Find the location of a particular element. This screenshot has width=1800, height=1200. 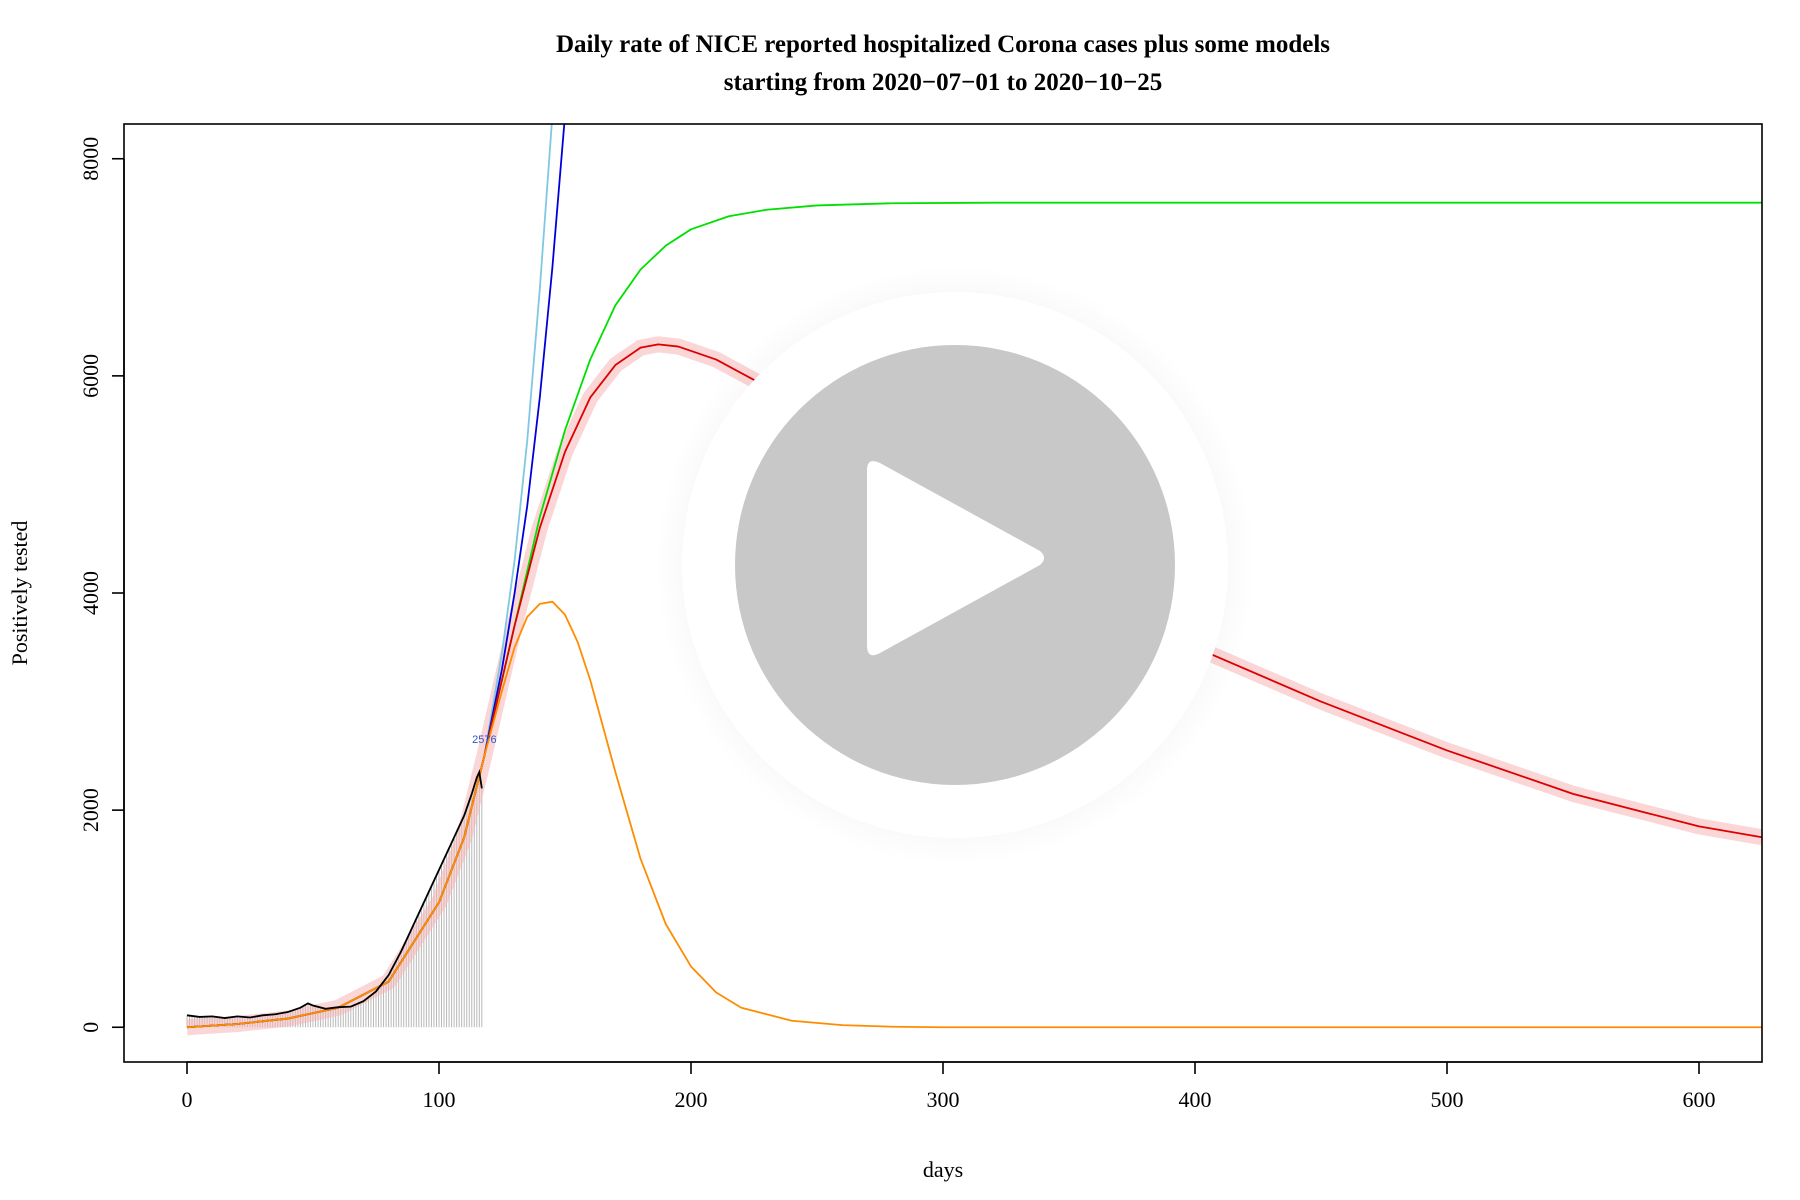

x-axis: 0 100 200 300 400 500 600 is located at coordinates (949, 1086).